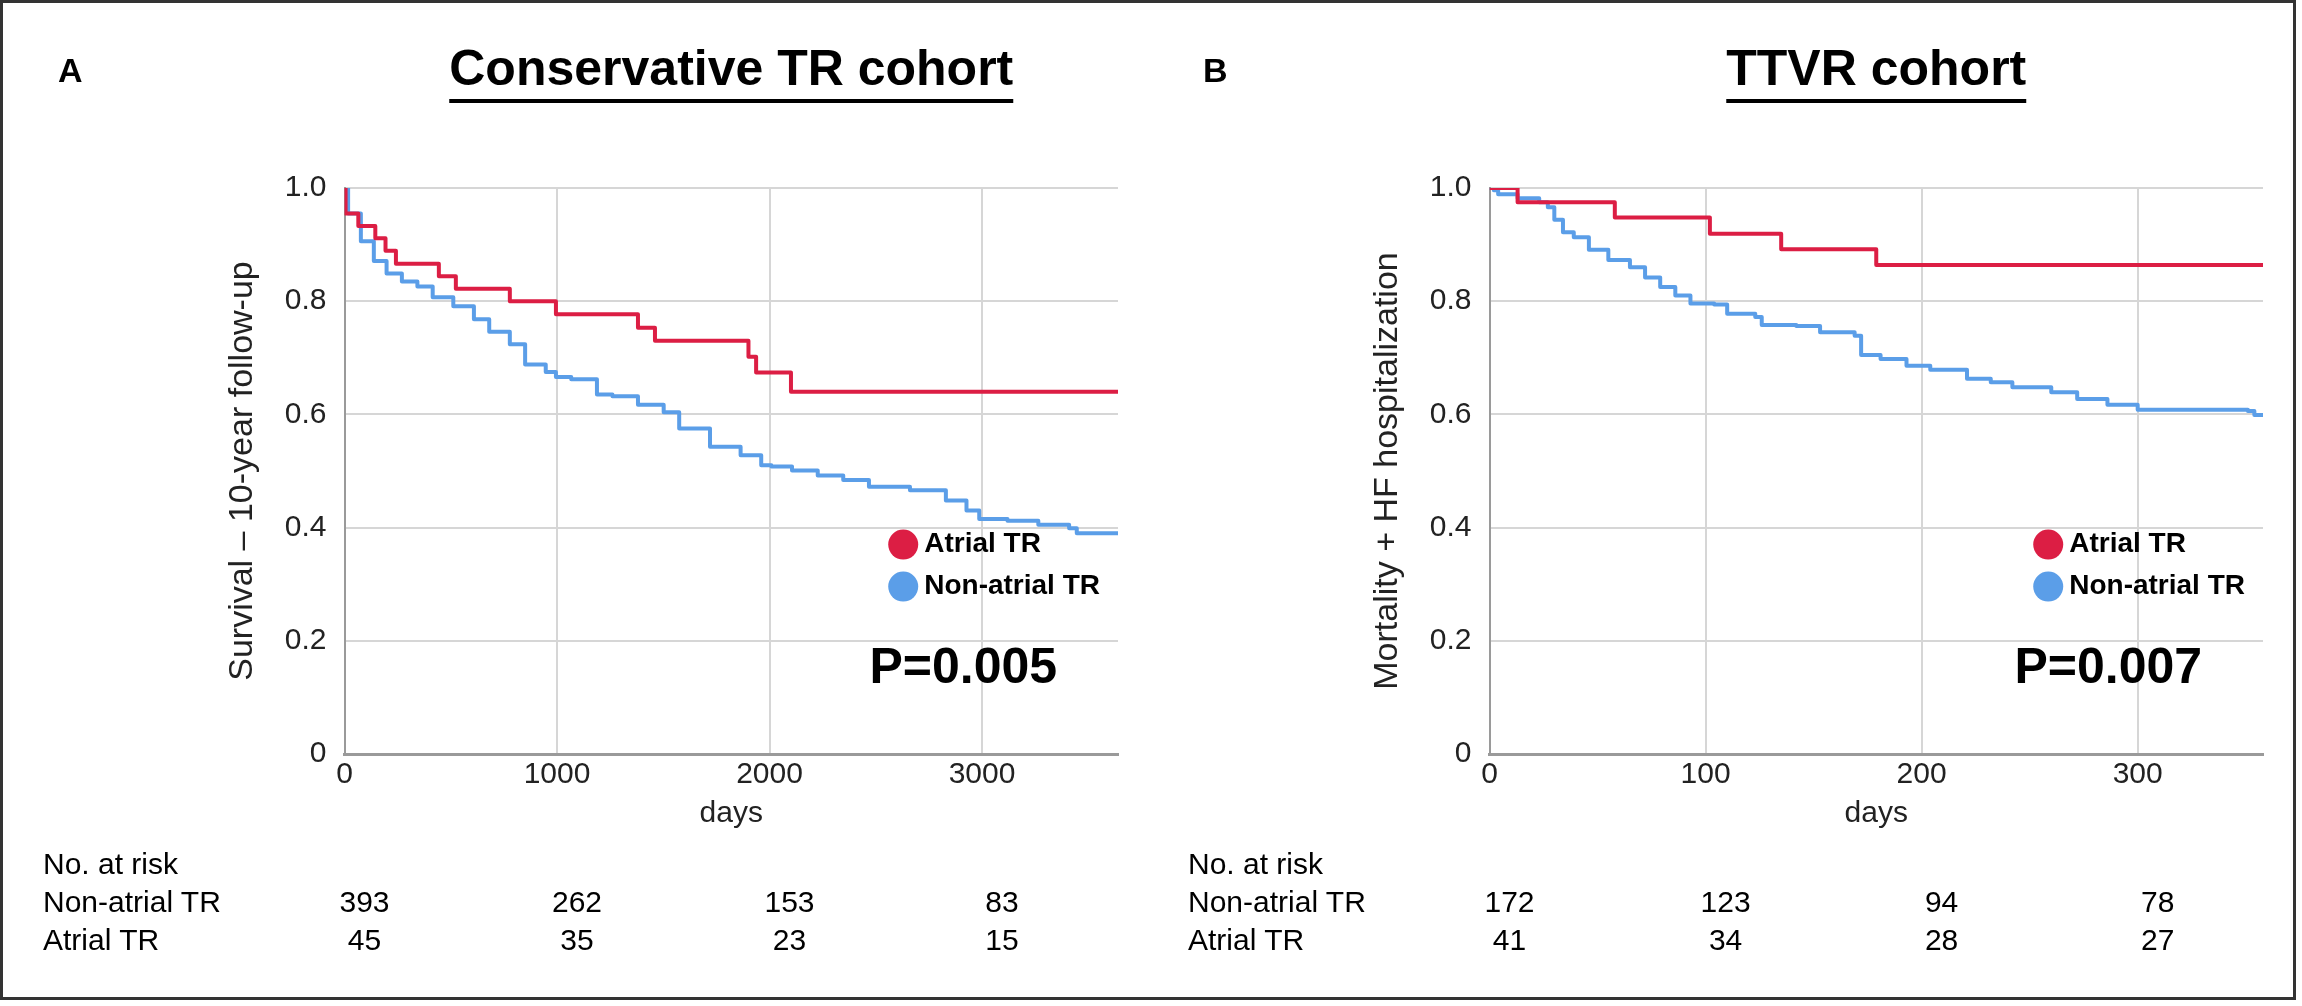 The image size is (2302, 1006). What do you see at coordinates (963, 665) in the screenshot?
I see `annotation: P=0.005` at bounding box center [963, 665].